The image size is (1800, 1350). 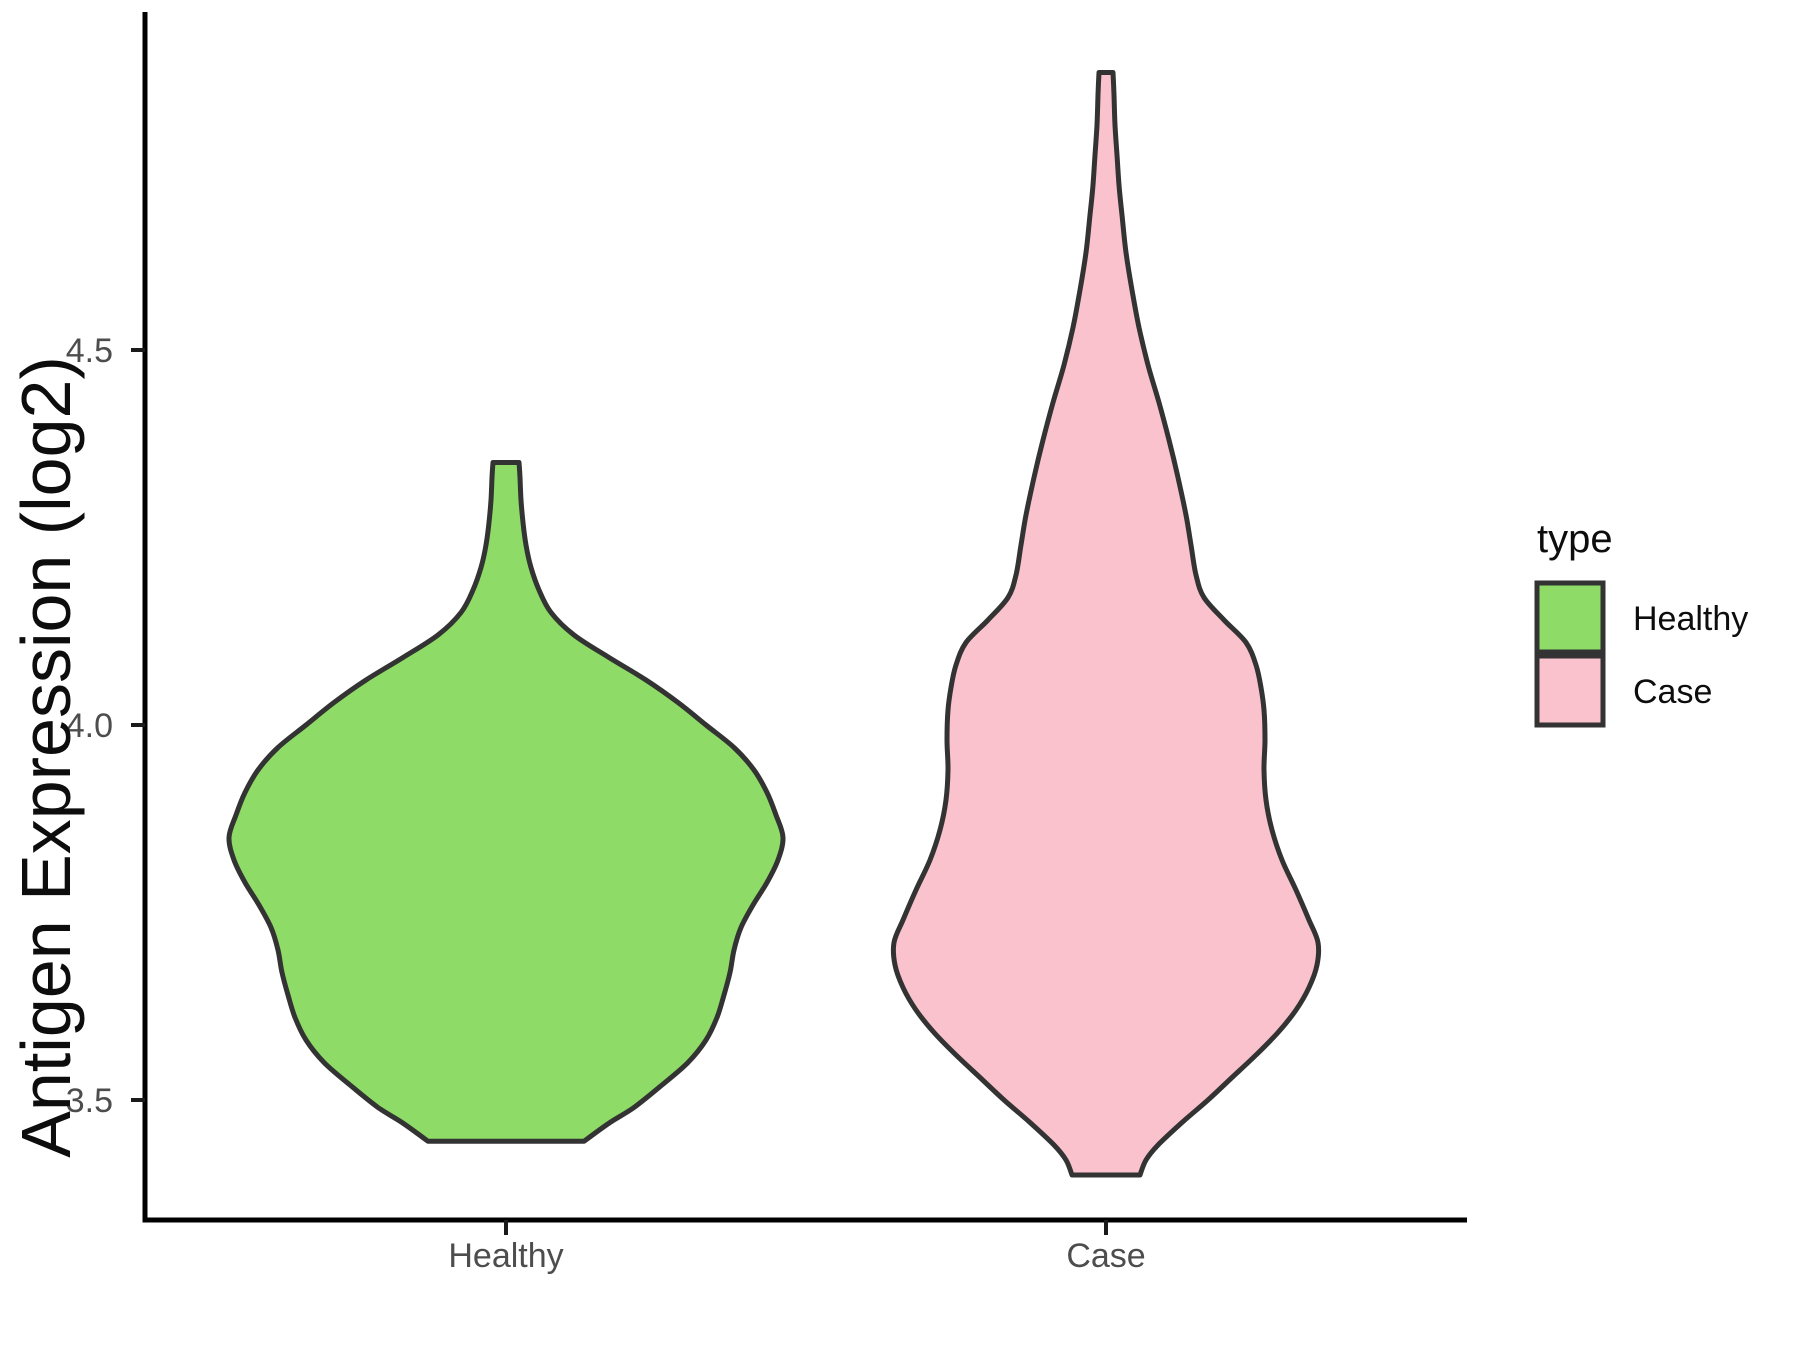 I want to click on legend-label-case: Case, so click(x=1672, y=692).